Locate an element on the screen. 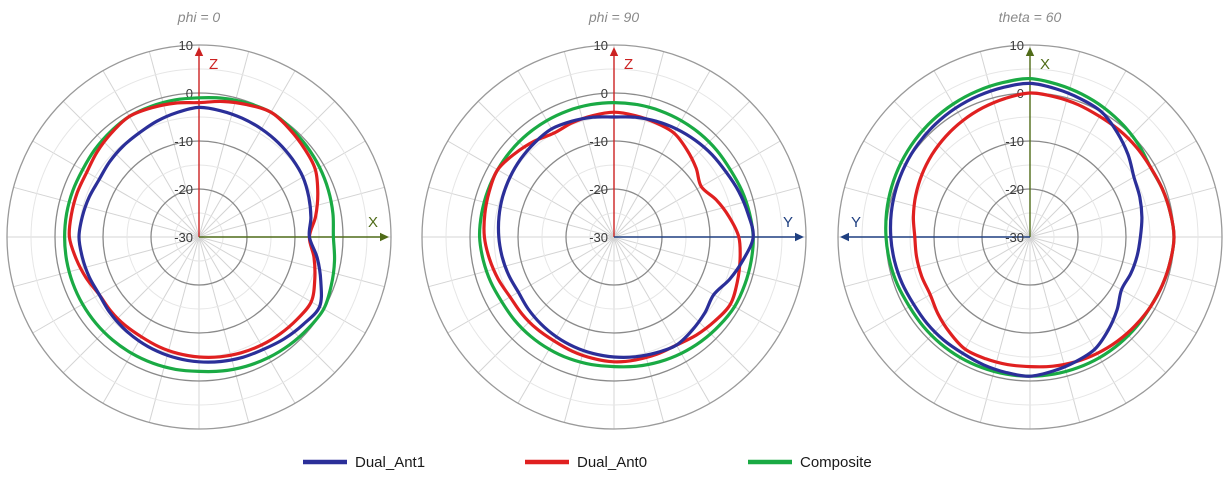  chart-title: phi = 90 is located at coordinates (613, 17).